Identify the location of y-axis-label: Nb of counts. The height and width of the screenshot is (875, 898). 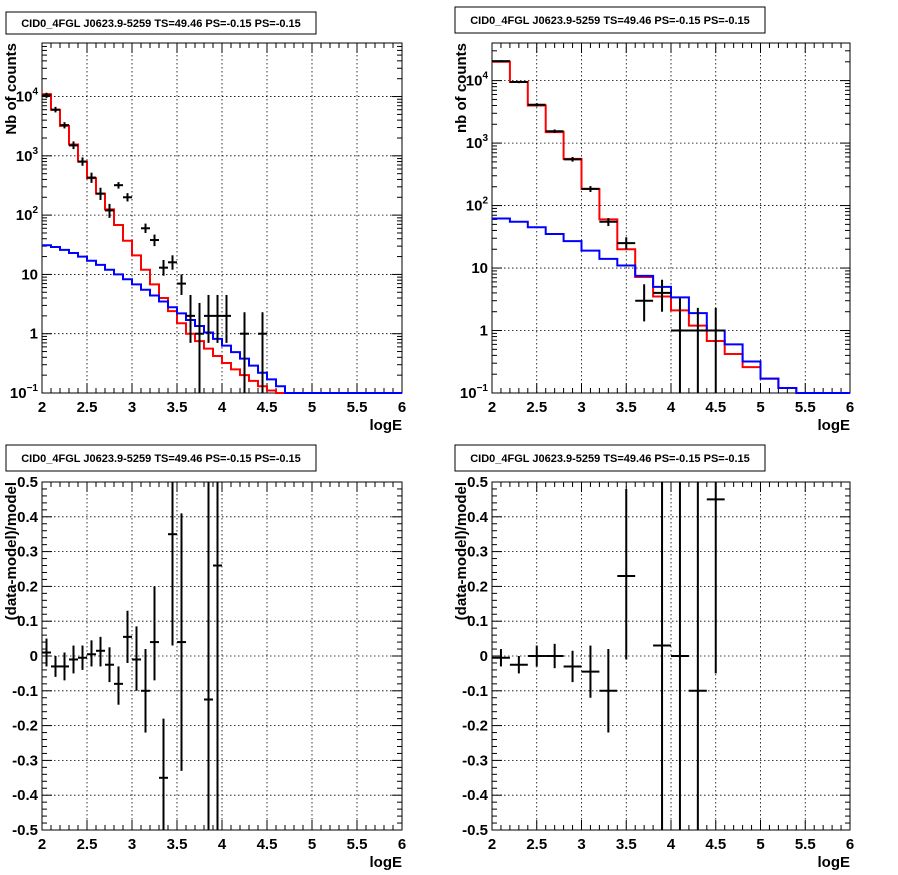
(11, 89).